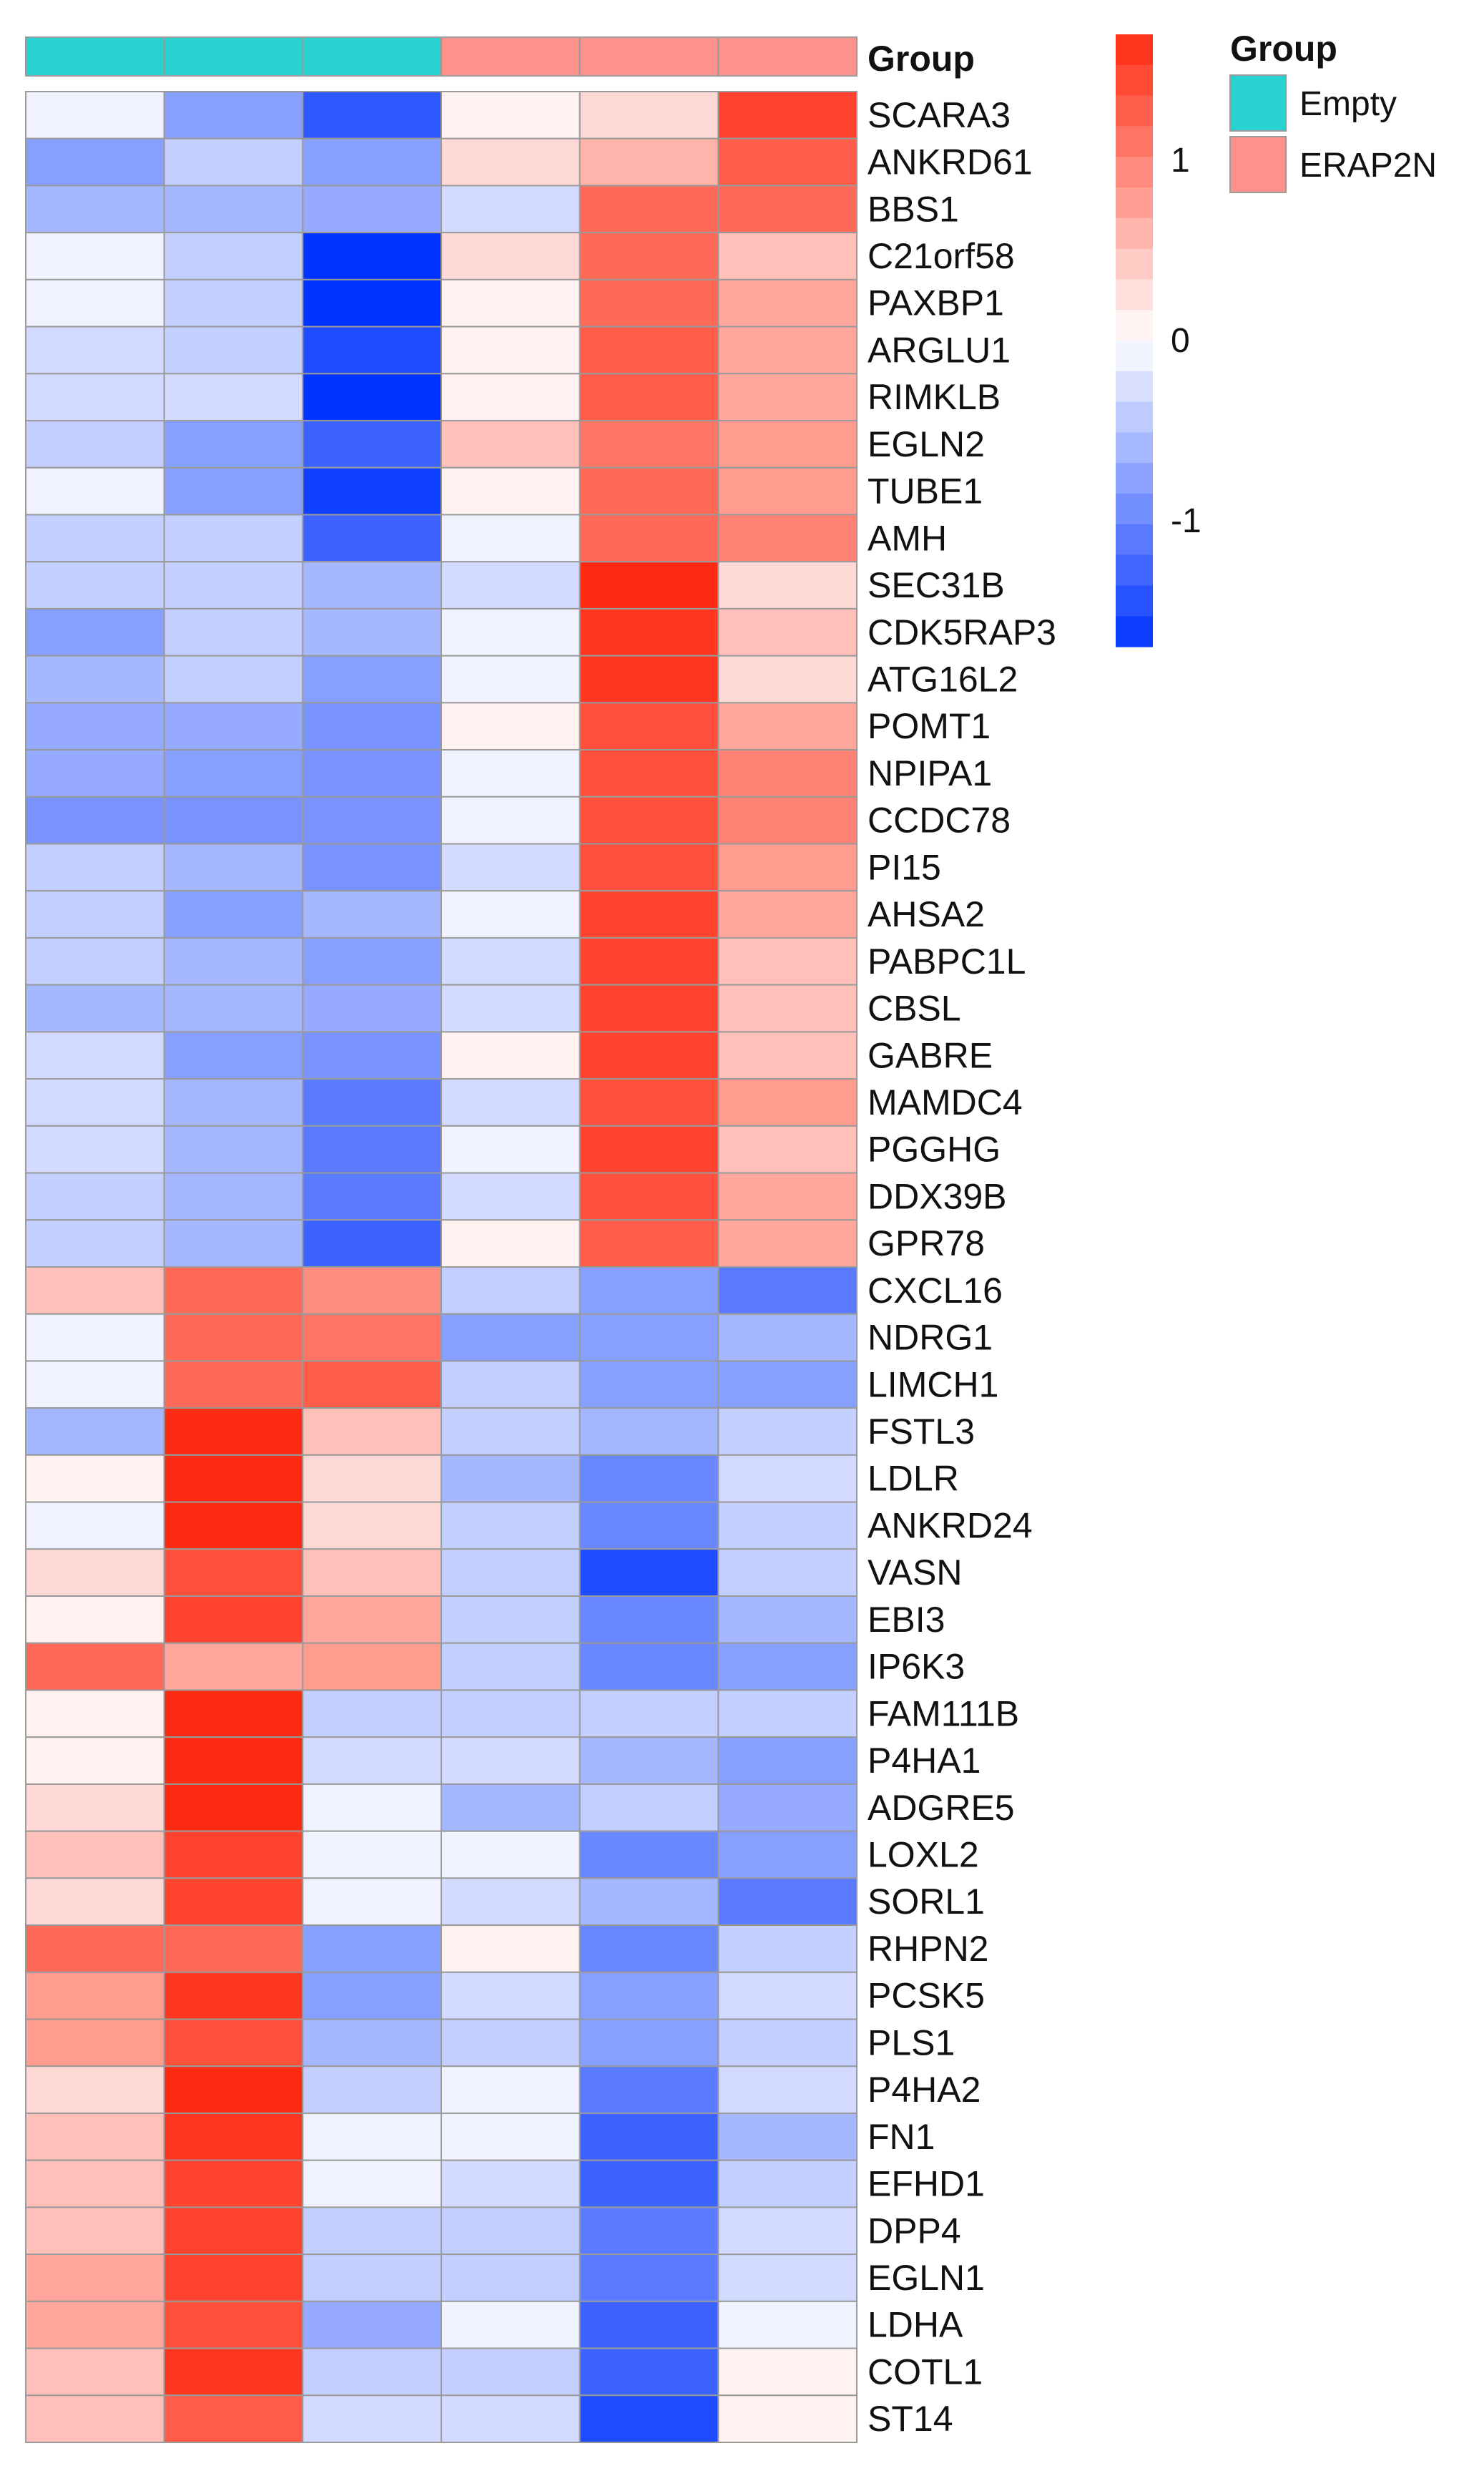  I want to click on row-label: IP6K3, so click(917, 1667).